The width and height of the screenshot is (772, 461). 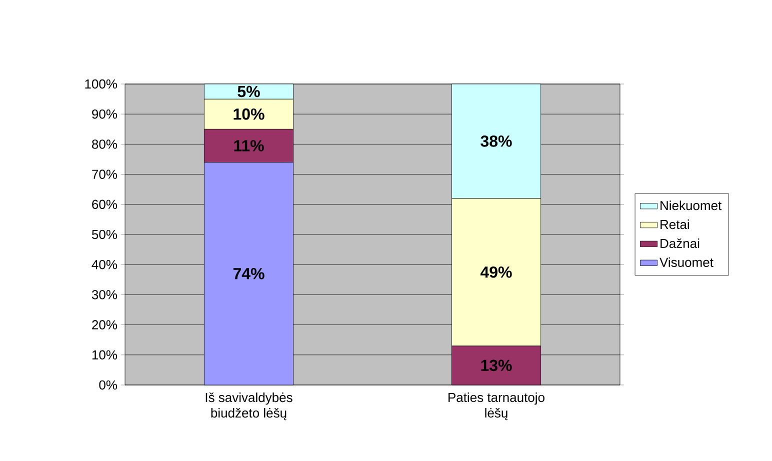 I want to click on y-tick-label: 40%, so click(x=105, y=265).